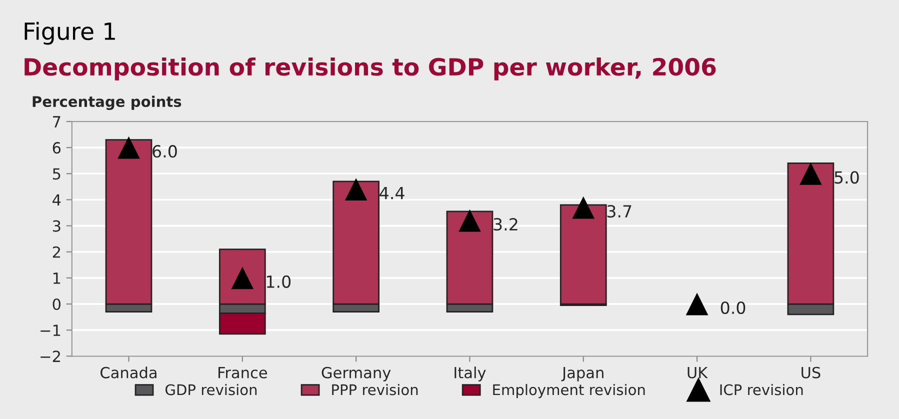  Describe the element at coordinates (733, 307) in the screenshot. I see `data-label: 0.0` at that location.